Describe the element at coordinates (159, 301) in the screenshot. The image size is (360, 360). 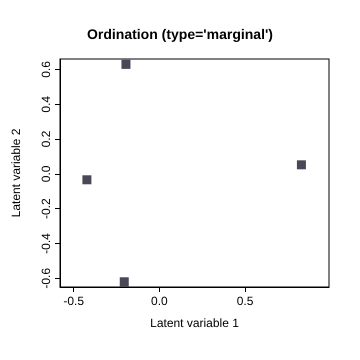
I see `x-tick-label: 0.0` at that location.